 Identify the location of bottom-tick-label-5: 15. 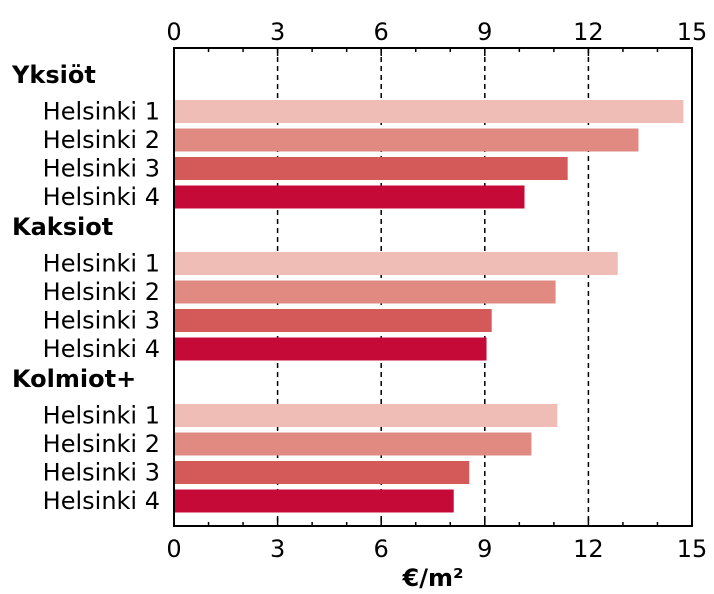
(692, 549).